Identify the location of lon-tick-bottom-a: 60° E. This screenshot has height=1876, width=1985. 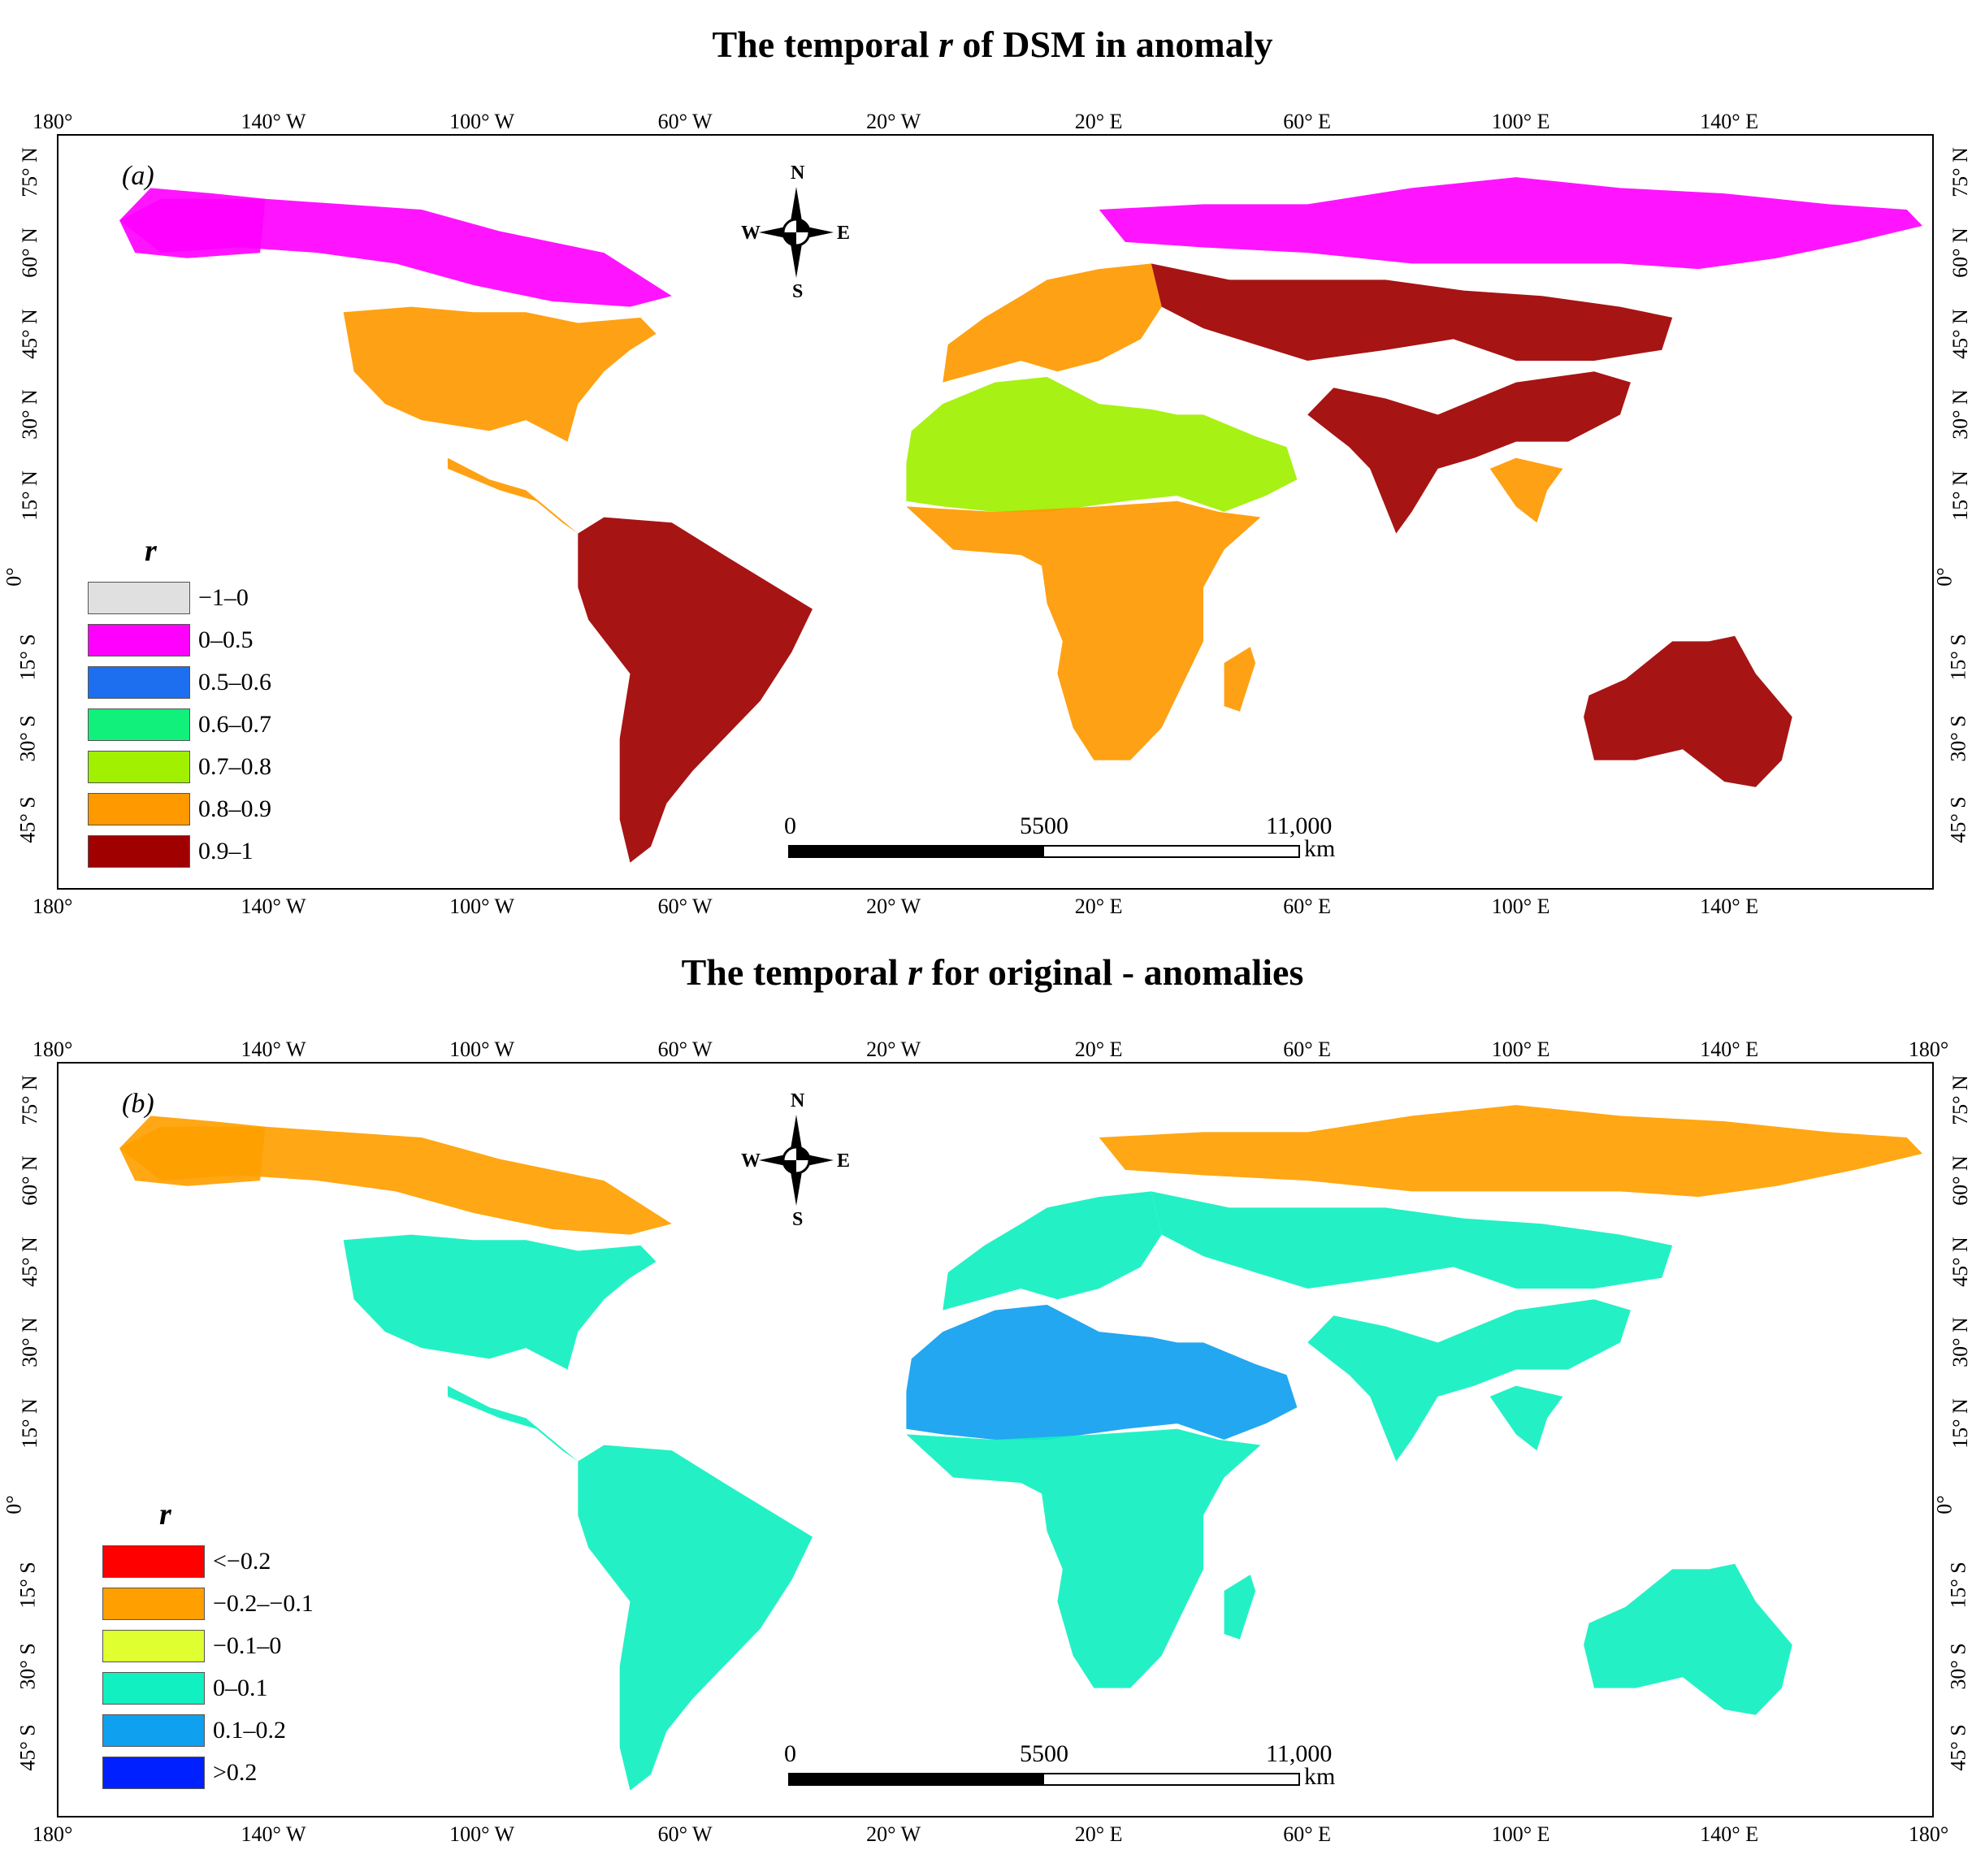
(1307, 907).